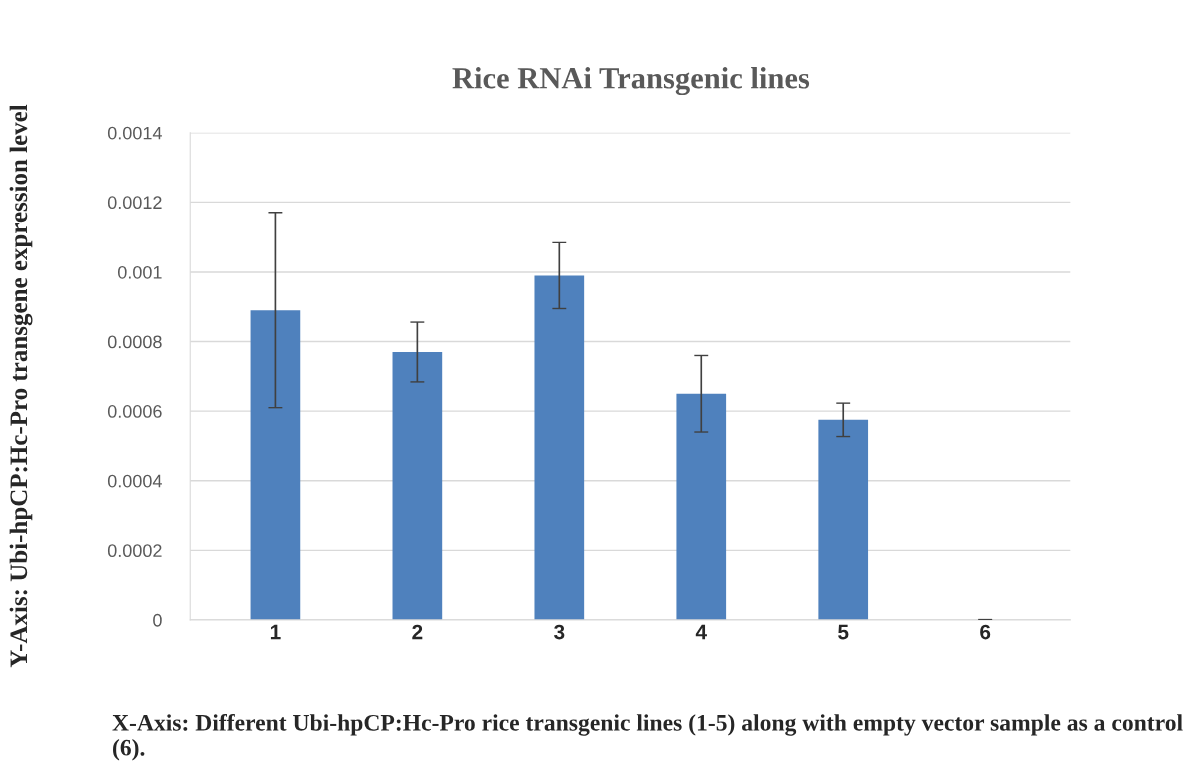 This screenshot has width=1204, height=772. What do you see at coordinates (647, 737) in the screenshot?
I see `x-axis-title: X-Axis: Different Ubi-hpCP:Hc-Pro rice transgenic lines (1-5) along with empty vector sample as a control (6).` at bounding box center [647, 737].